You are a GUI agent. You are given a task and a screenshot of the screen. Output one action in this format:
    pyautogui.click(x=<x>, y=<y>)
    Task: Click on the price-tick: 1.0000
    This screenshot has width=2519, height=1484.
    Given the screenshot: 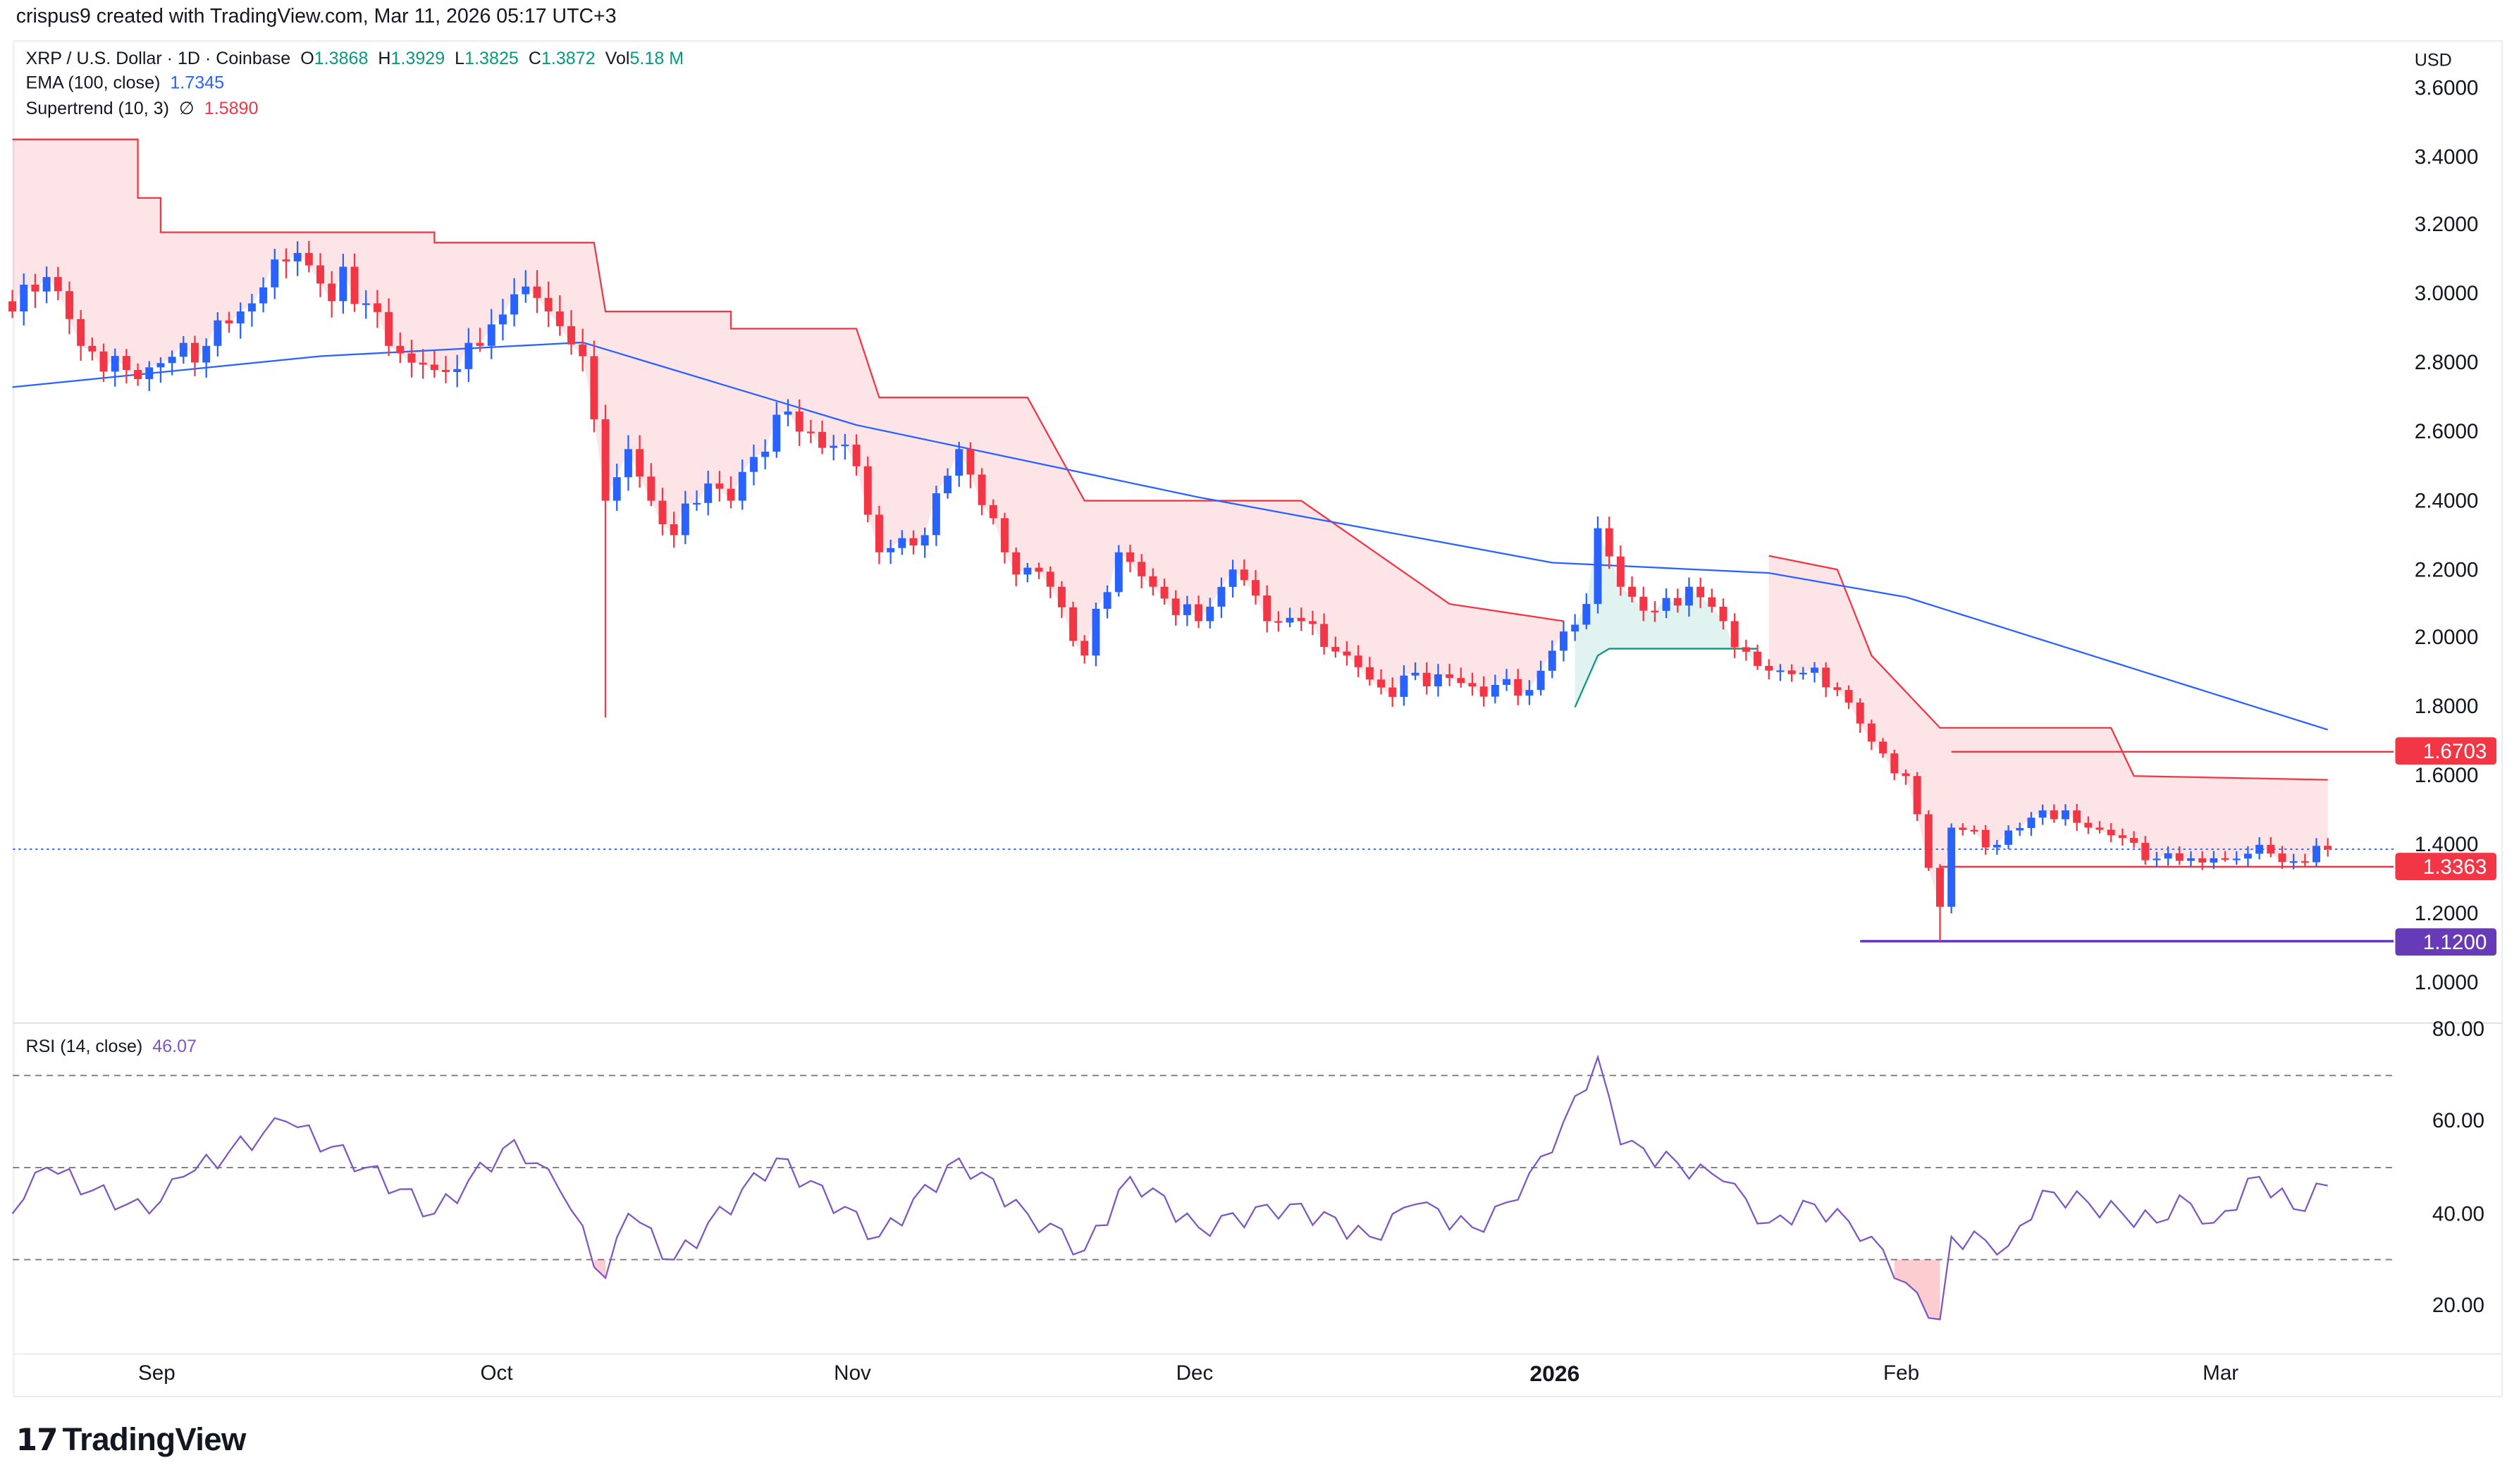 What is the action you would take?
    pyautogui.click(x=2446, y=981)
    